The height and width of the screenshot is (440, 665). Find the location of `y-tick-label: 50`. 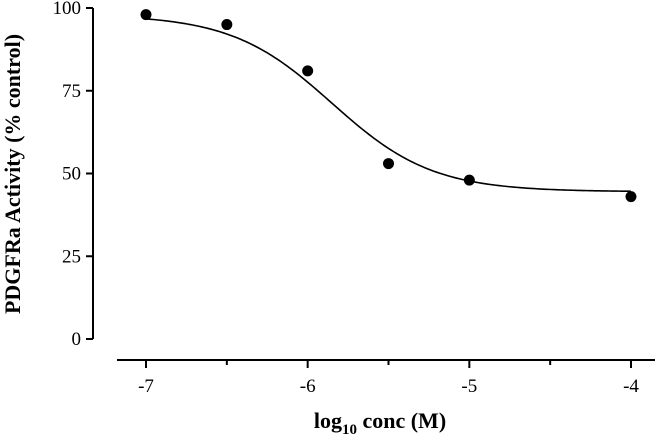

y-tick-label: 50 is located at coordinates (71, 174).